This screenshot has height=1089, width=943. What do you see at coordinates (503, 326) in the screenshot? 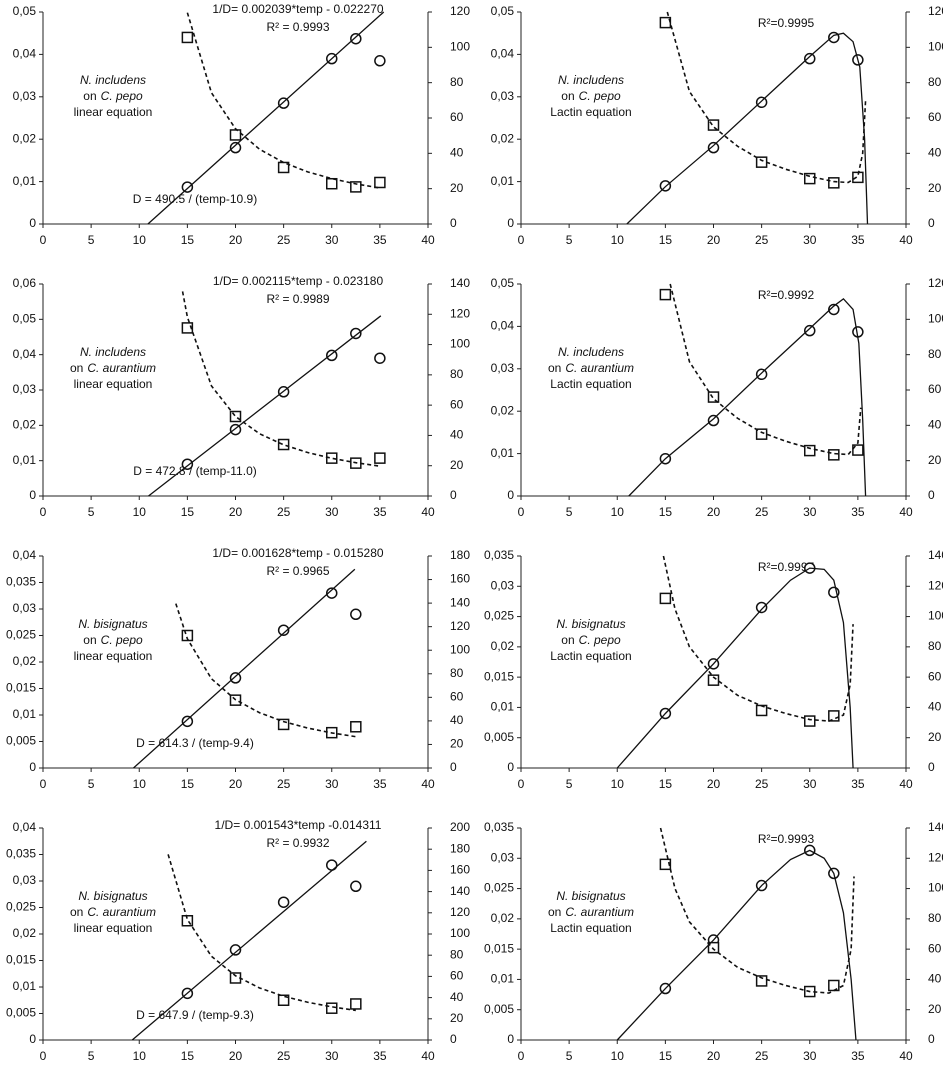
I see `y-tick-label: 0,04` at bounding box center [503, 326].